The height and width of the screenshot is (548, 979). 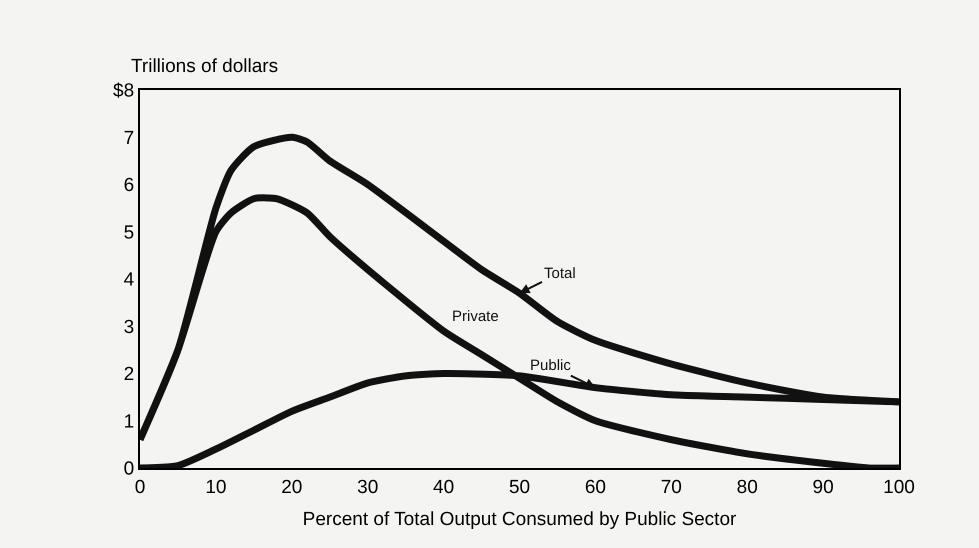 I want to click on x-tick-label: 30, so click(x=367, y=487).